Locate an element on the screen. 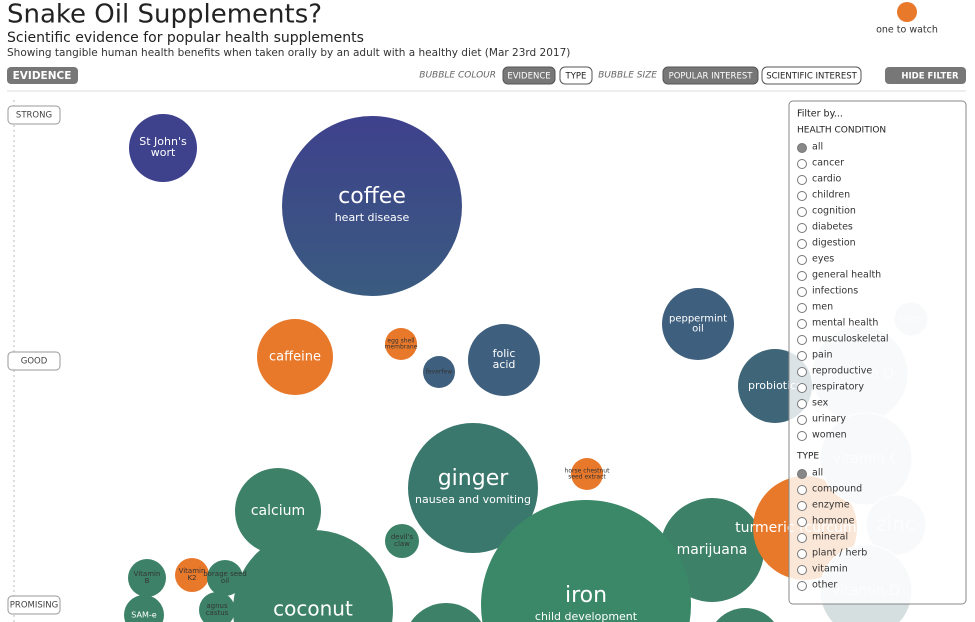 The image size is (975, 622). bubble-label: SAM-e is located at coordinates (143, 615).